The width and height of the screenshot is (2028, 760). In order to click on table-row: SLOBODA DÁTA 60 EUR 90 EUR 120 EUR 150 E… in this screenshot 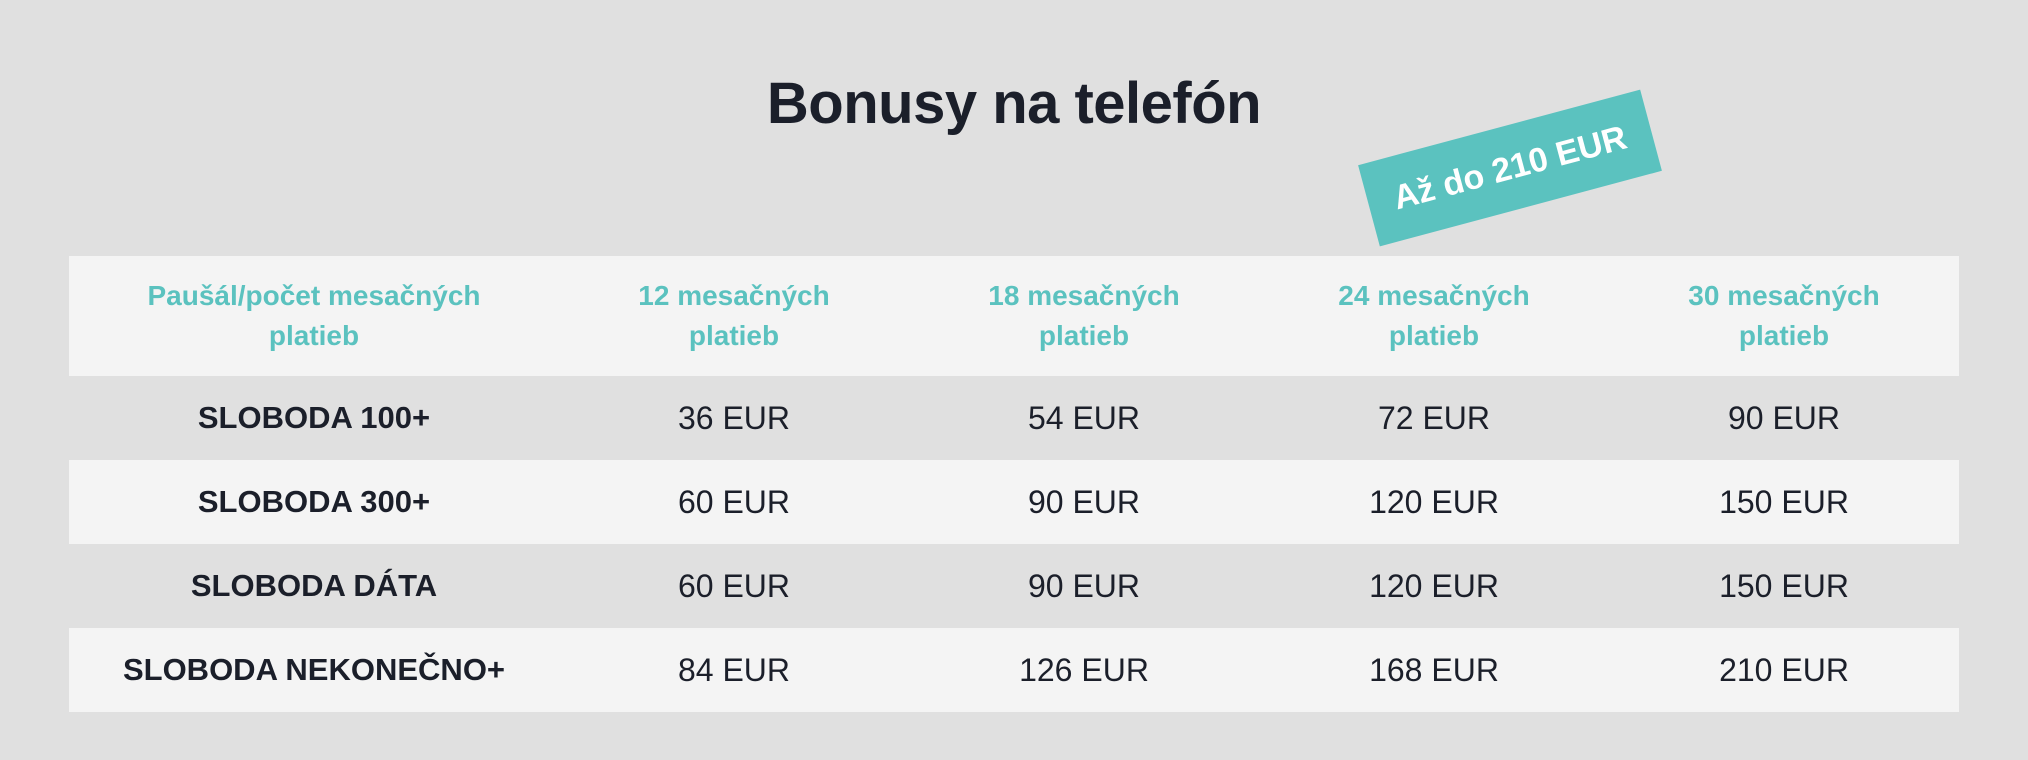, I will do `click(1014, 586)`.